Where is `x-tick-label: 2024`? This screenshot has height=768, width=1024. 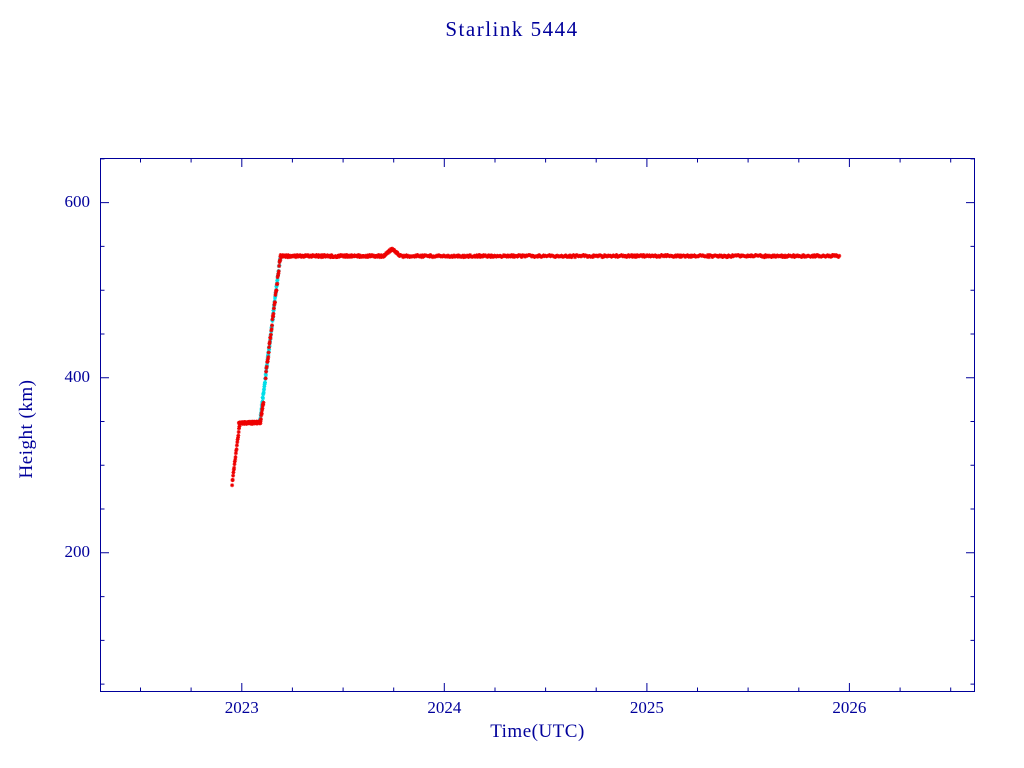 x-tick-label: 2024 is located at coordinates (444, 707).